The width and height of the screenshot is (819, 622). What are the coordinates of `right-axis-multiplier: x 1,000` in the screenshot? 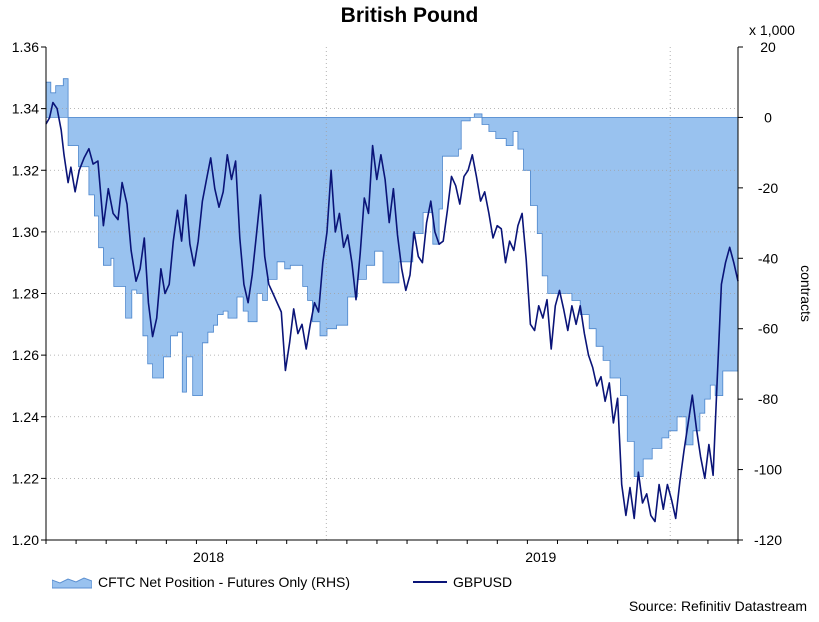 It's located at (772, 30).